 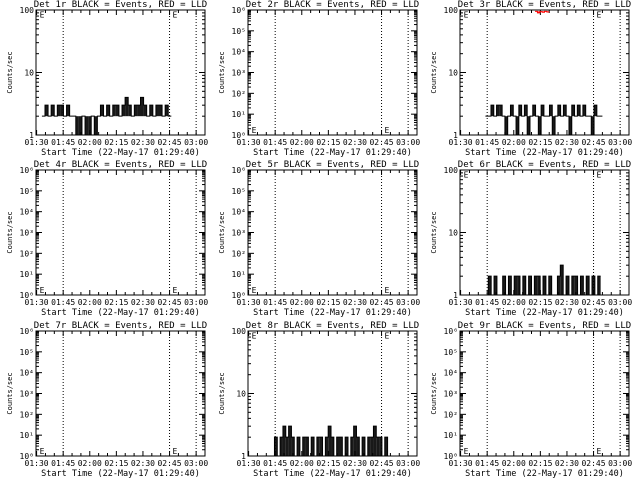 What do you see at coordinates (239, 73) in the screenshot?
I see `y-tick-label: 10³` at bounding box center [239, 73].